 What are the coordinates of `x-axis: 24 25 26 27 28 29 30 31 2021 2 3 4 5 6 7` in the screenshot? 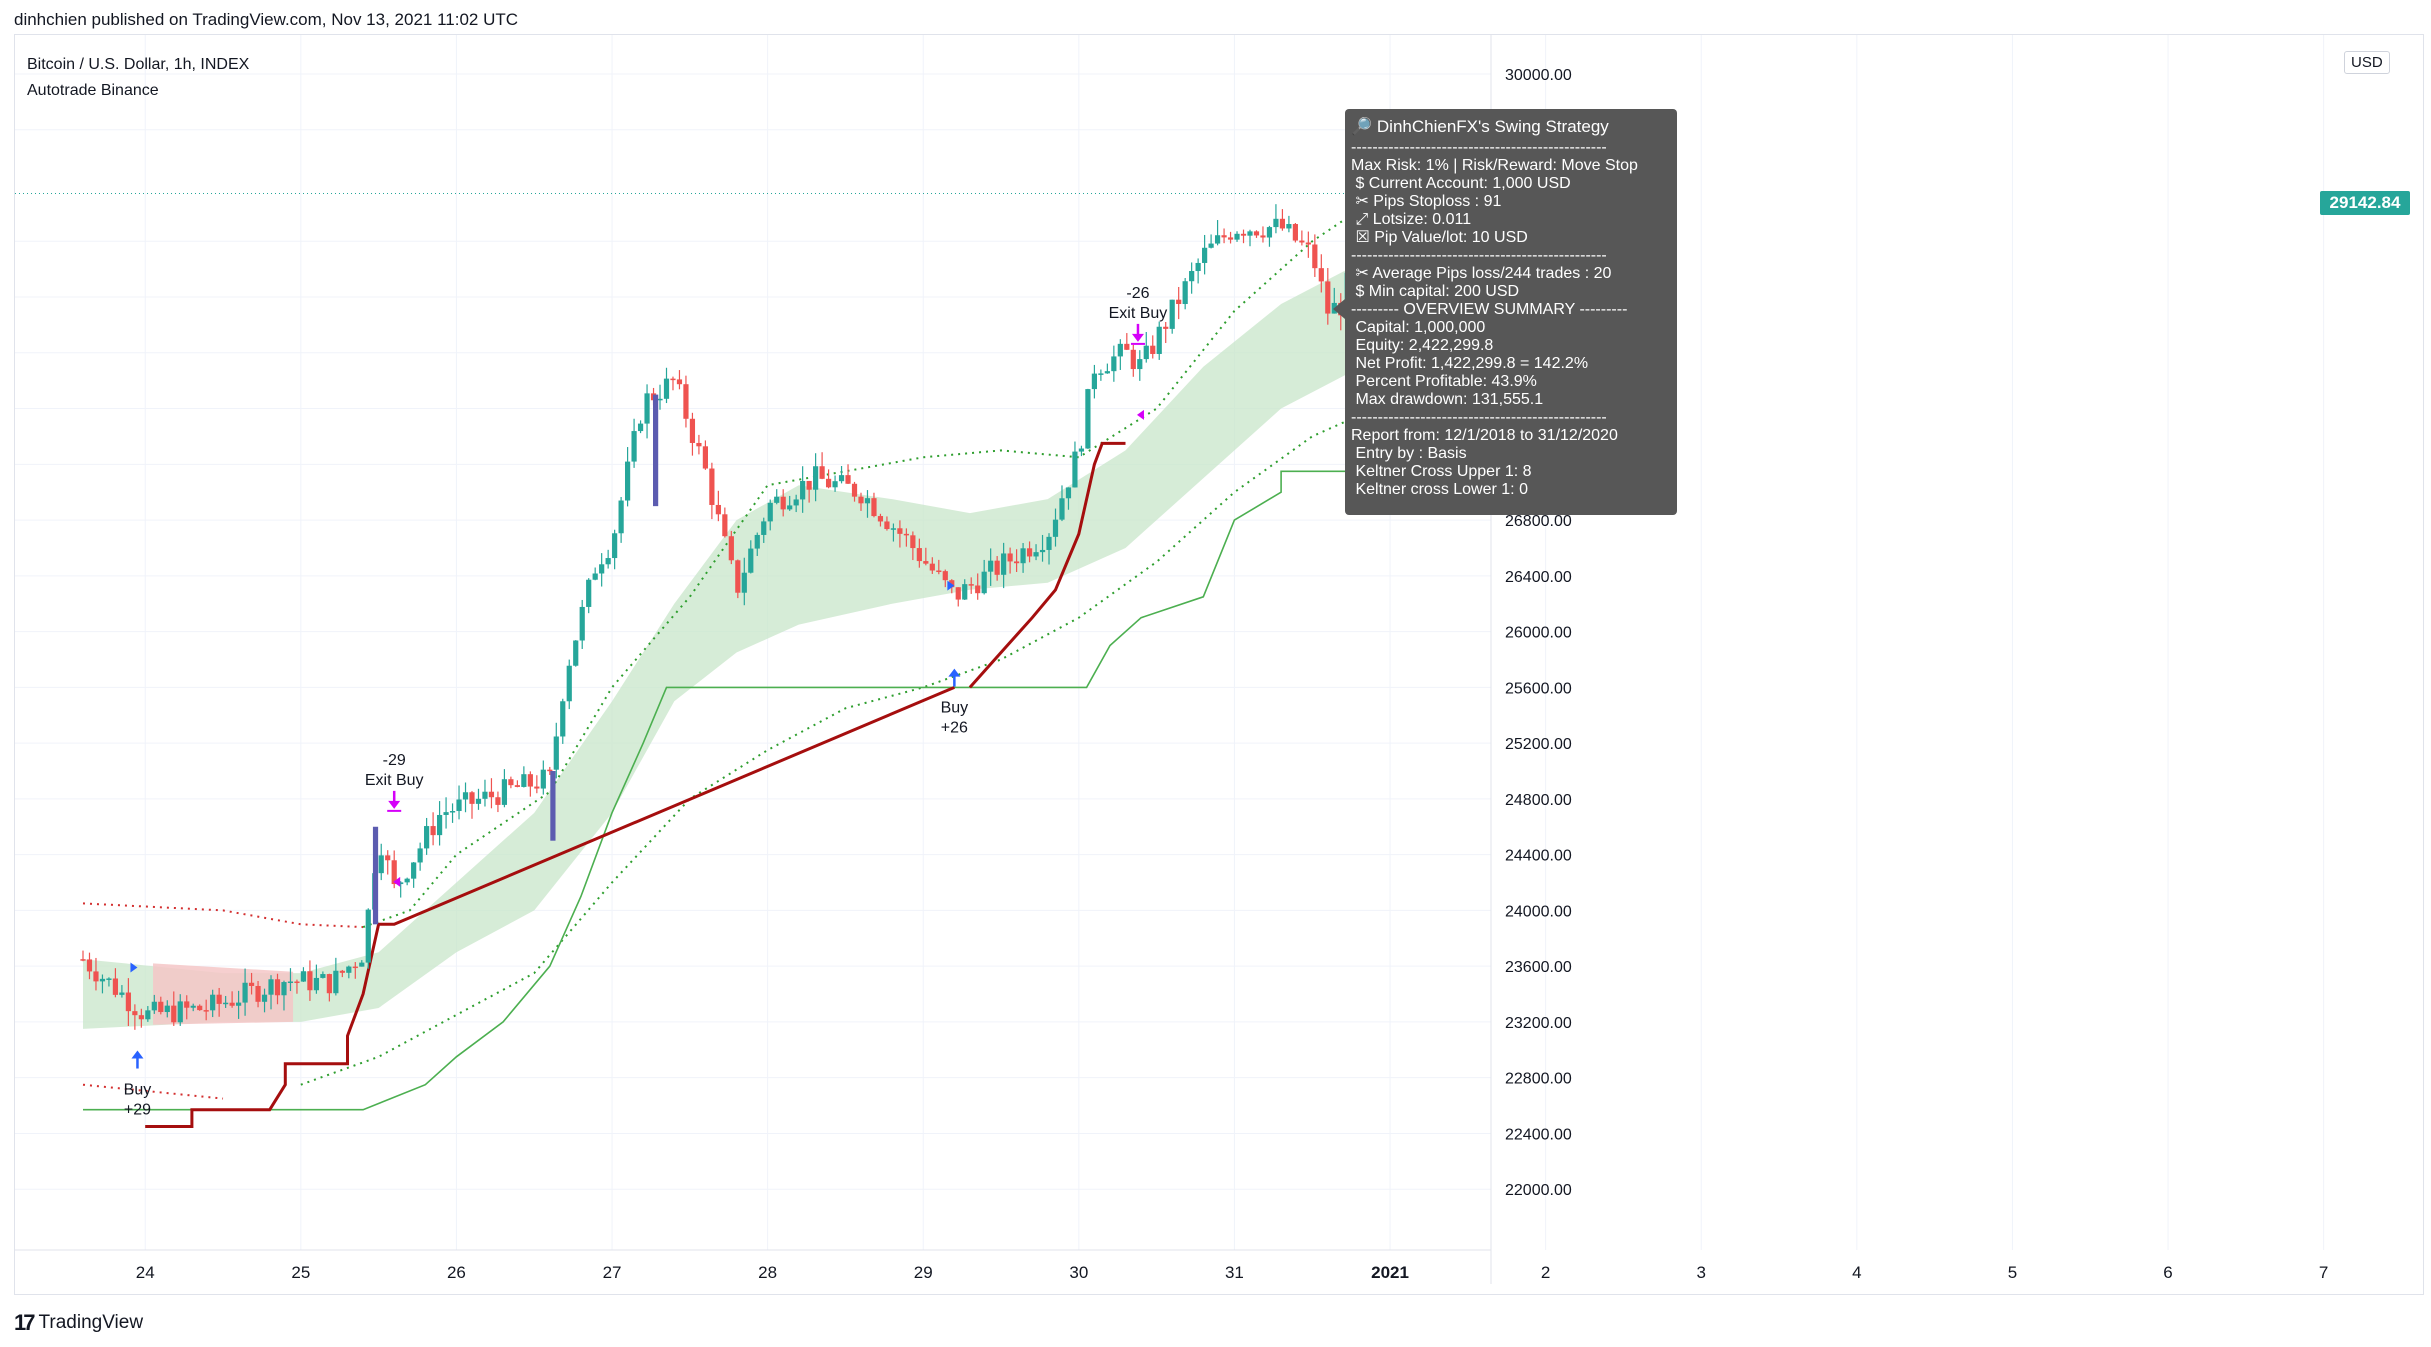 It's located at (1171, 1265).